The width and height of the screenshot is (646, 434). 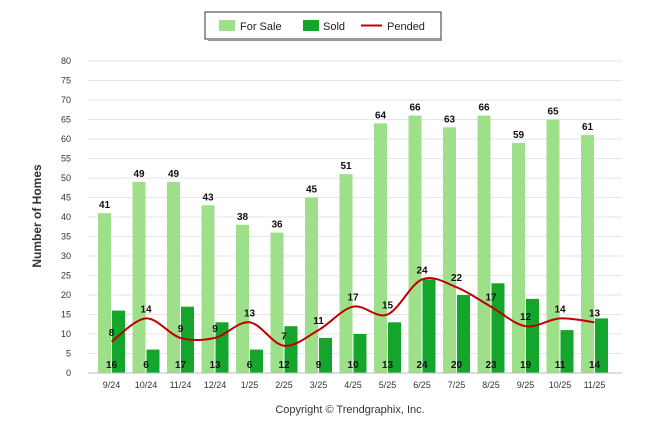 I want to click on data-label-sold: 11, so click(x=560, y=365).